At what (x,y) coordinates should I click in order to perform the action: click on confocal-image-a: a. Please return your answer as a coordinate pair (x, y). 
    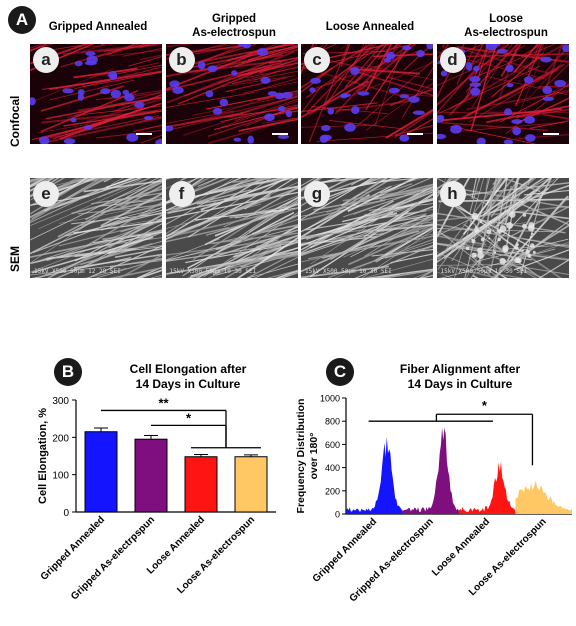
    Looking at the image, I should click on (96, 94).